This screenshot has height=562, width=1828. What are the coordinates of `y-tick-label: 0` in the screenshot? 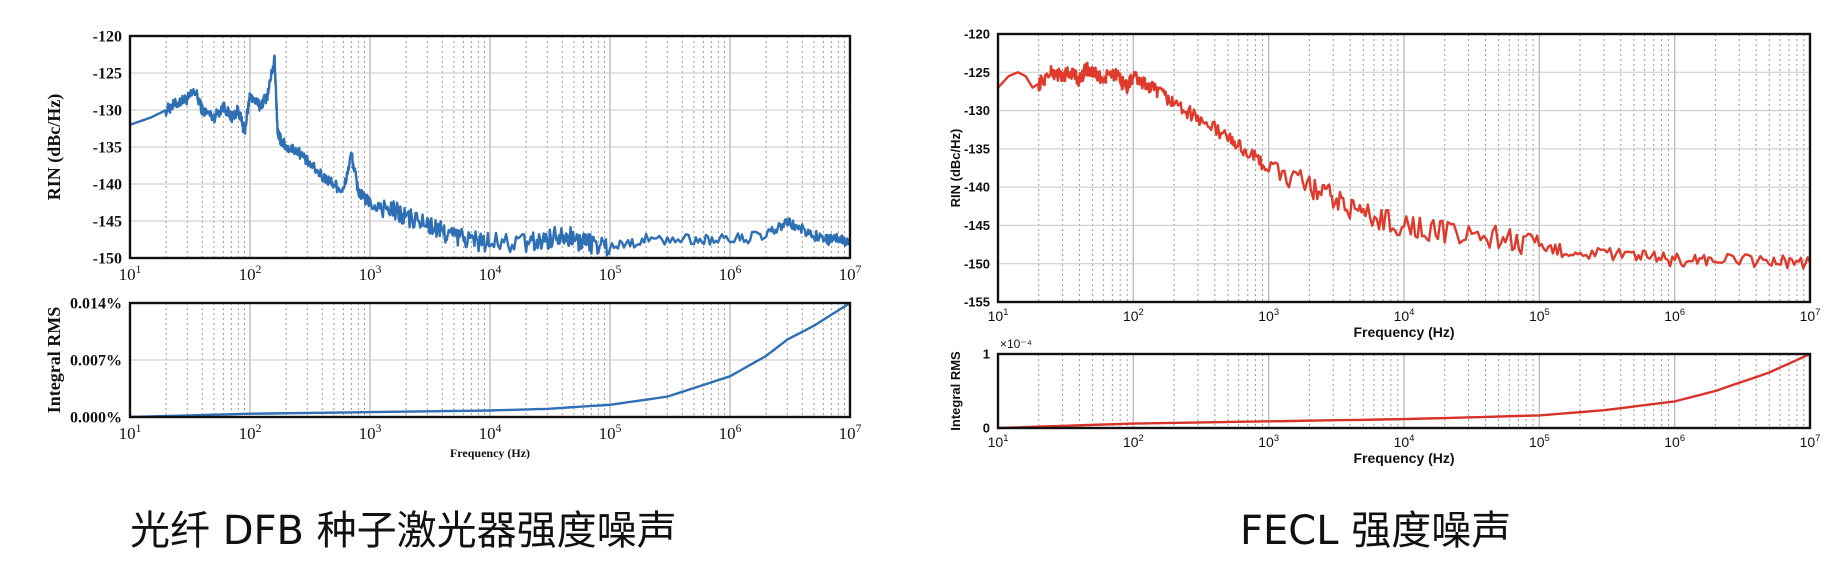 It's located at (986, 428).